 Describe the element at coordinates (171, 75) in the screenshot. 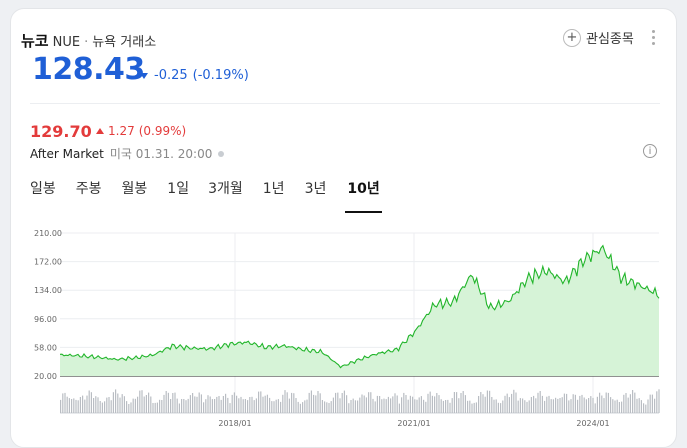

I see `price-change-value: -0.25` at that location.